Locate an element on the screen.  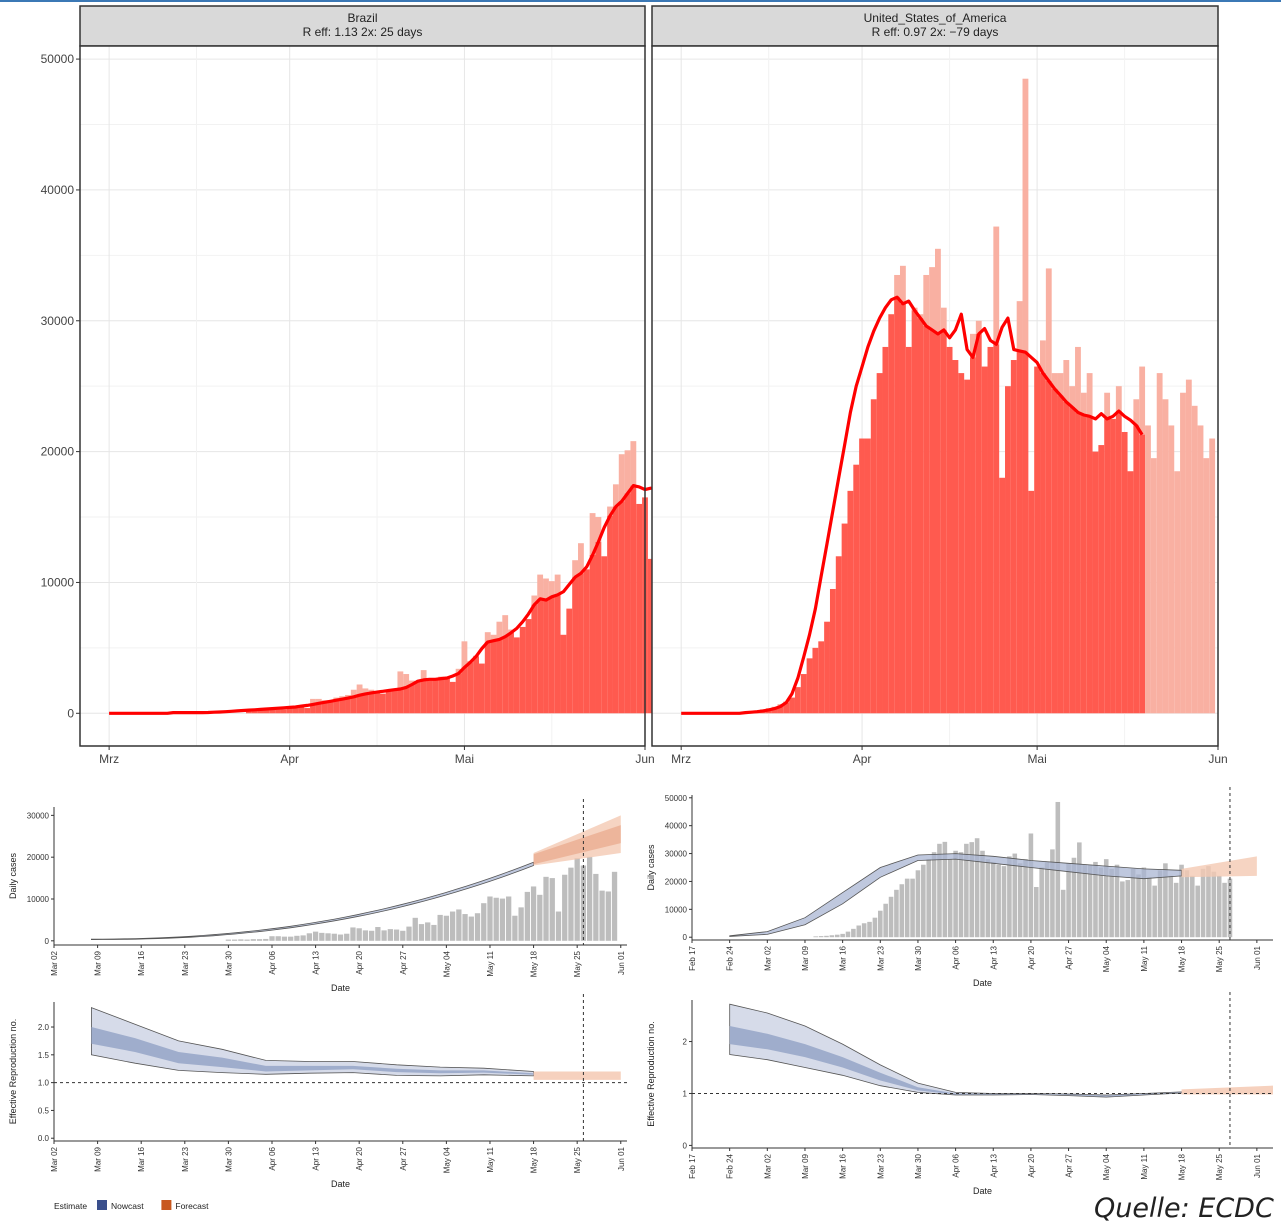
x-tick-label: Mar 23 is located at coordinates (880, 1165).